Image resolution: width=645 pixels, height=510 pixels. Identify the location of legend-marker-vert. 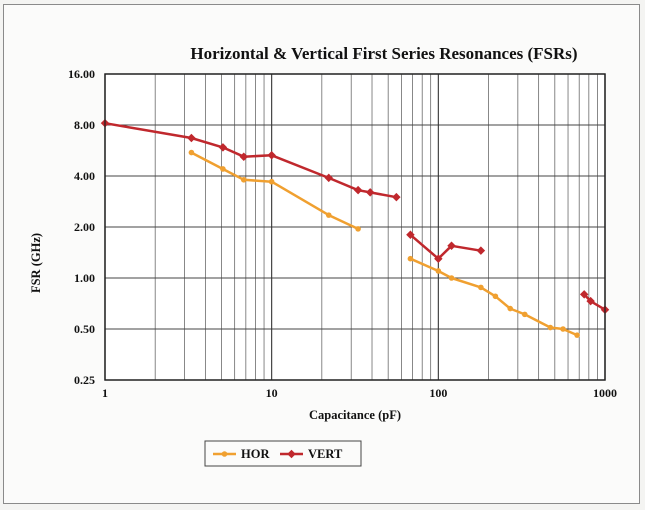
(291, 454).